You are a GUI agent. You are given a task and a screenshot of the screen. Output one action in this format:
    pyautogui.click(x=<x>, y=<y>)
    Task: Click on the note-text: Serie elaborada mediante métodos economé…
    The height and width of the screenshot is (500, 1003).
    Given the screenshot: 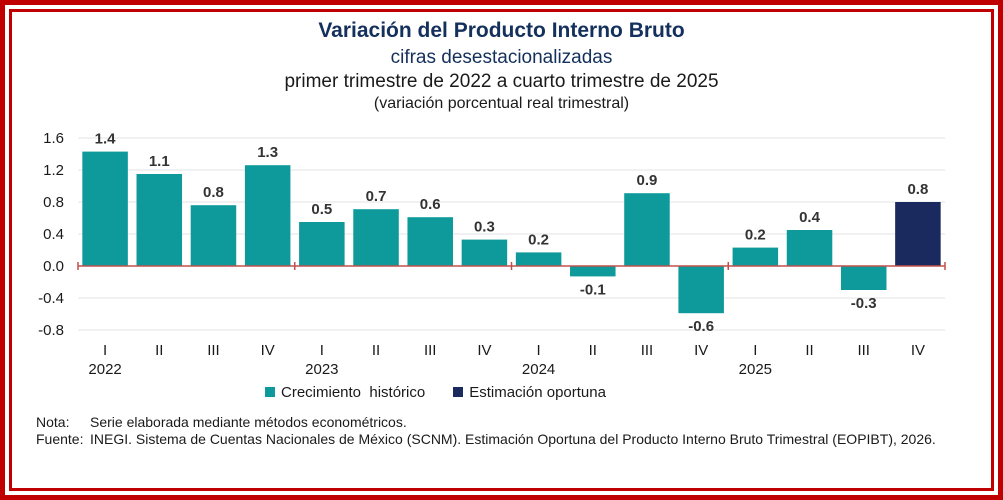 What is the action you would take?
    pyautogui.click(x=248, y=422)
    